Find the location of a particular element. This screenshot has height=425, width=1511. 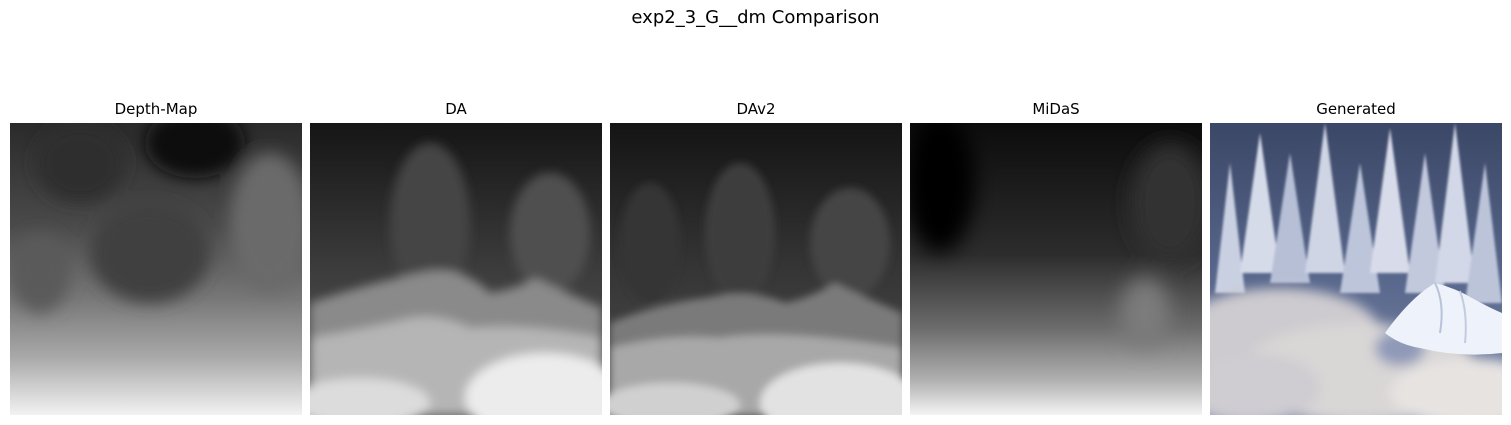

dav2-depth-image is located at coordinates (756, 269).